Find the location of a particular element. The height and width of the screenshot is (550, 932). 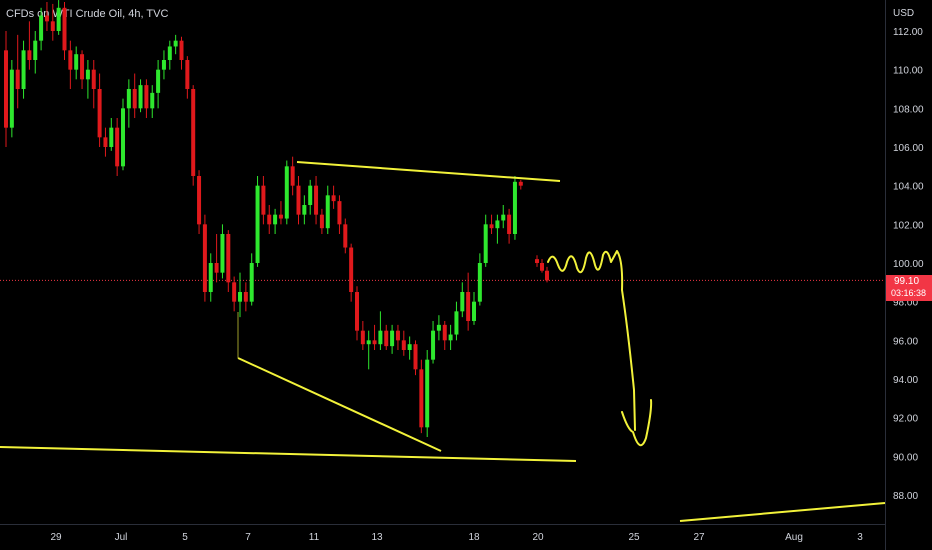

y-tick-label: 96.00 is located at coordinates (905, 341).